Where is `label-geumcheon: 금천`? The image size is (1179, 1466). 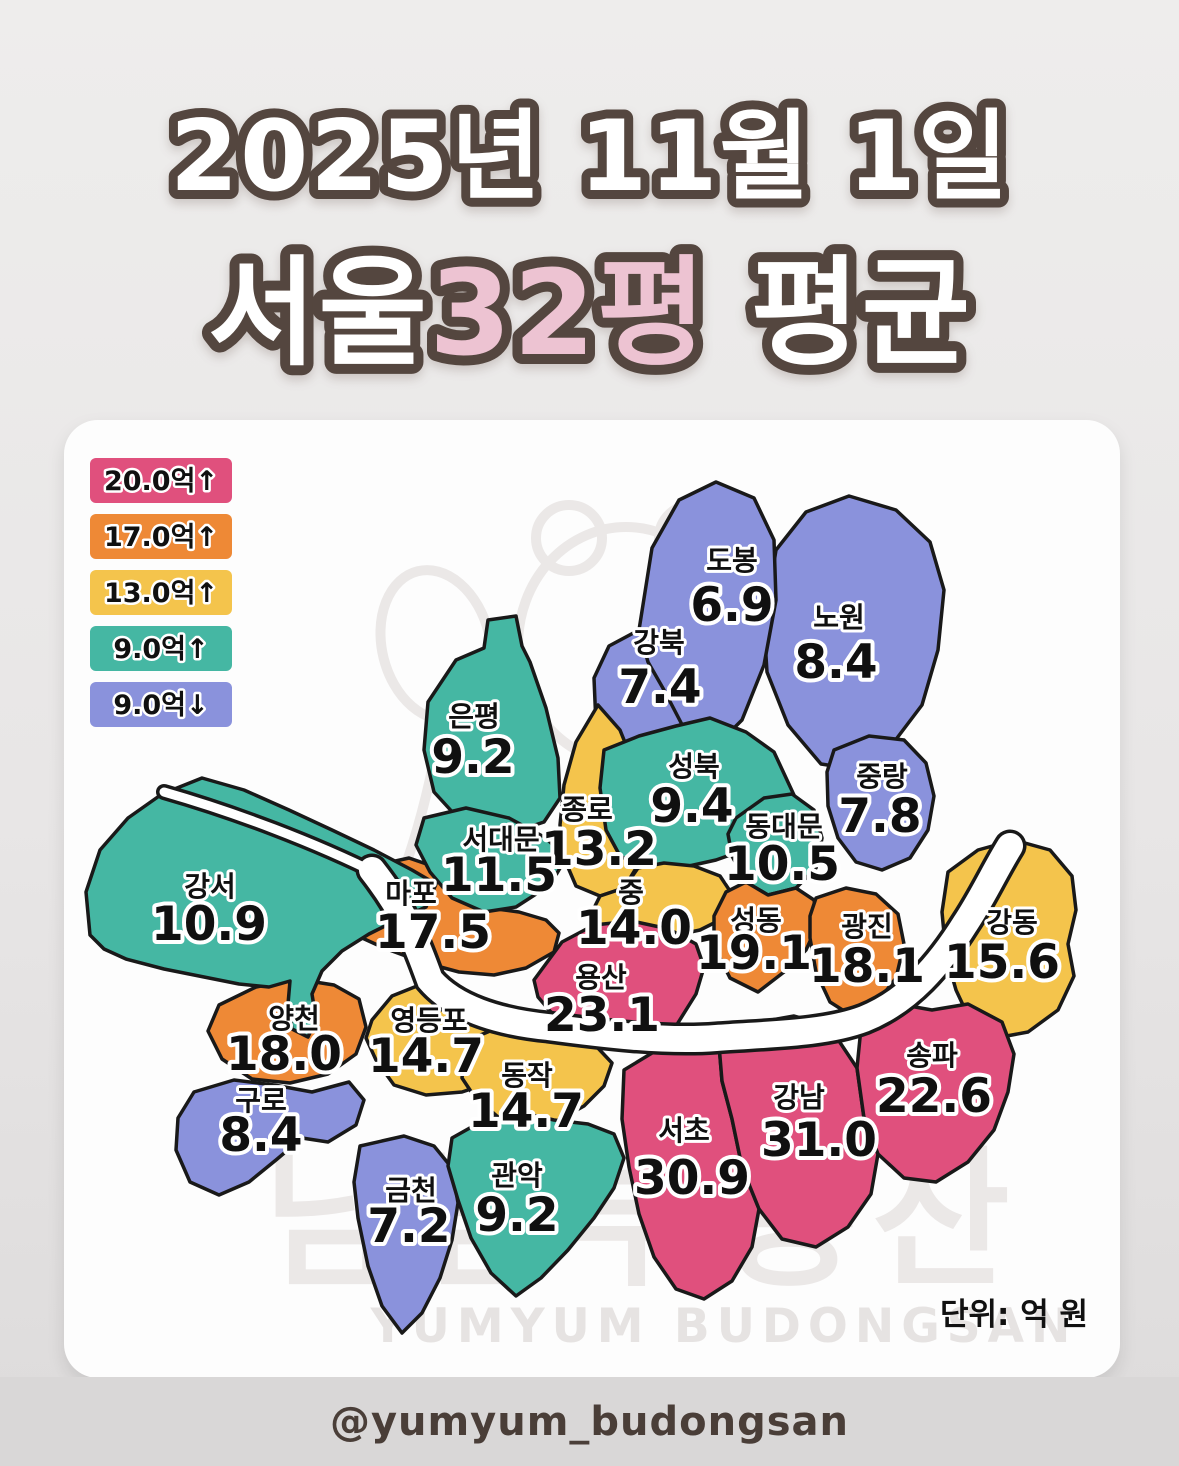 label-geumcheon: 금천 is located at coordinates (411, 1190).